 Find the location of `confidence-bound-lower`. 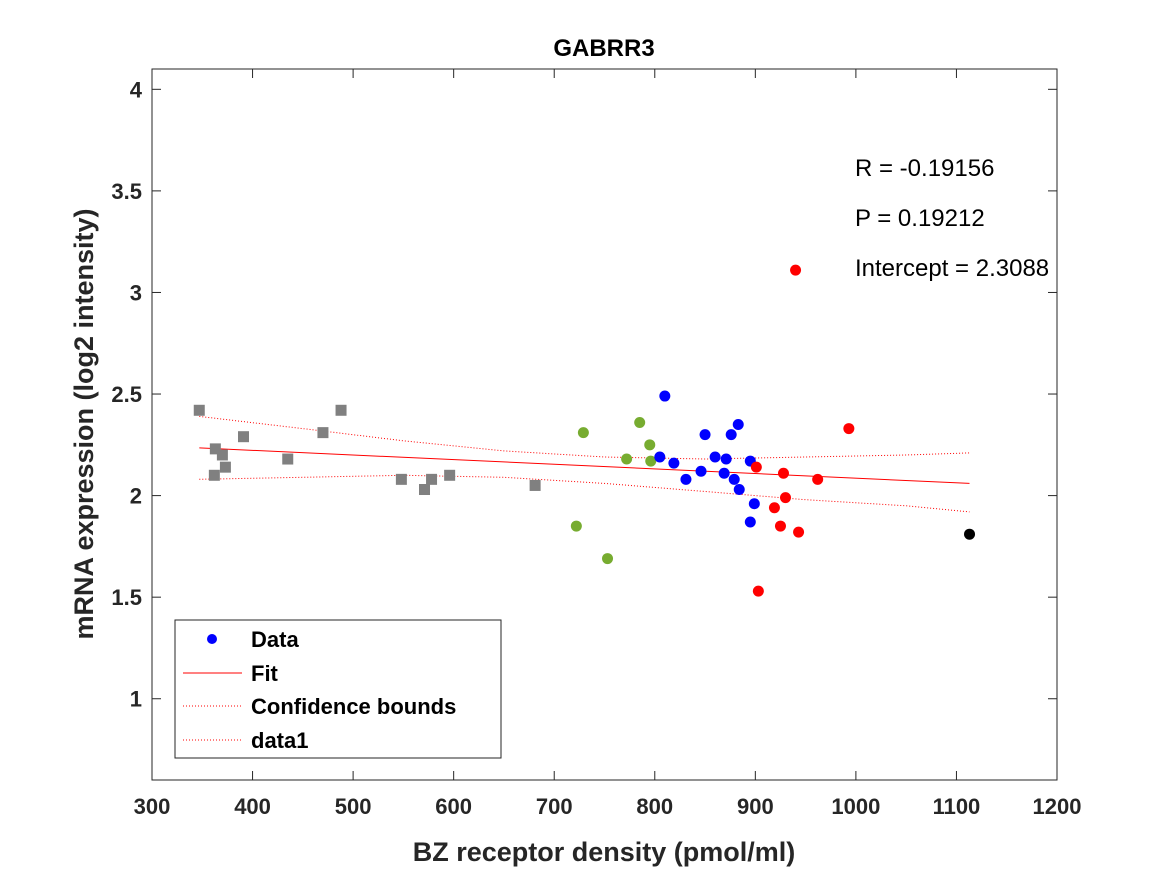

confidence-bound-lower is located at coordinates (584, 493).